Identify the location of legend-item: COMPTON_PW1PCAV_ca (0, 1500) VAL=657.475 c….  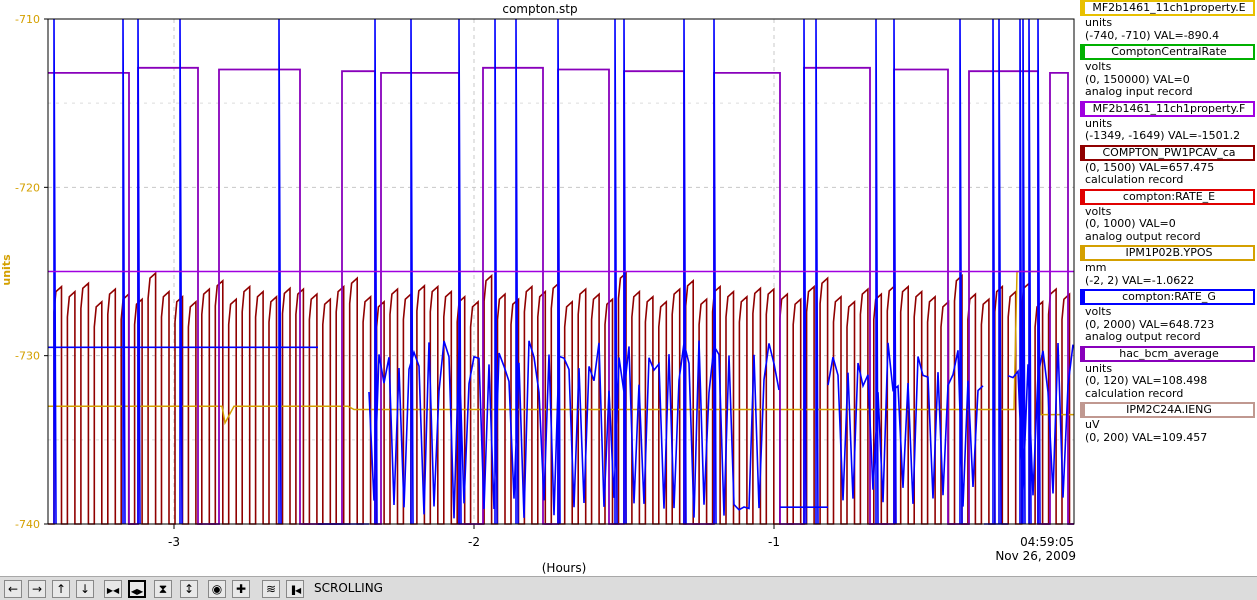
(1168, 165).